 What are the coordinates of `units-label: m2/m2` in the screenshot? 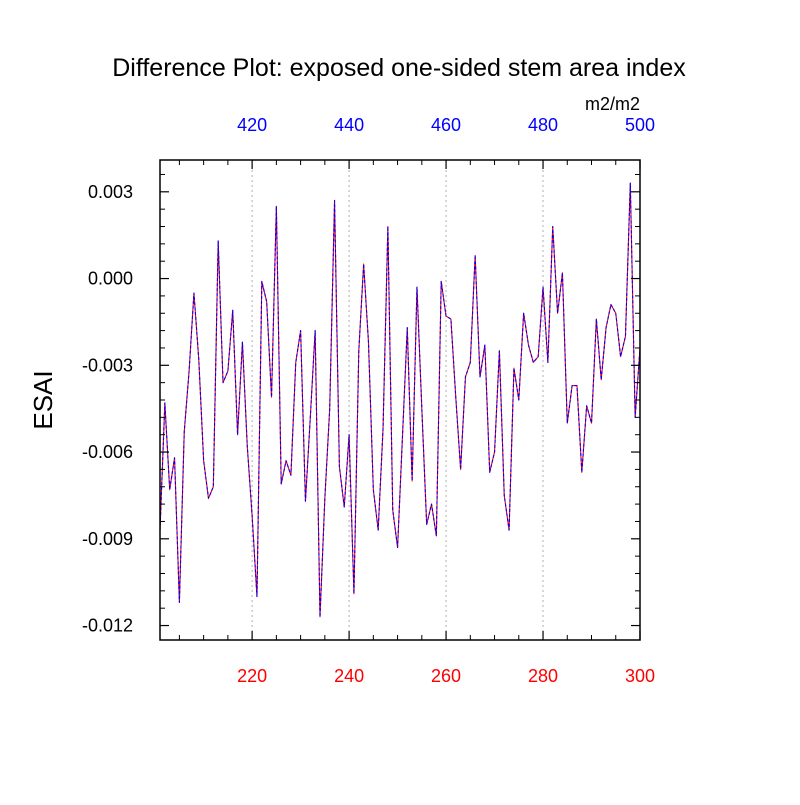 It's located at (612, 104).